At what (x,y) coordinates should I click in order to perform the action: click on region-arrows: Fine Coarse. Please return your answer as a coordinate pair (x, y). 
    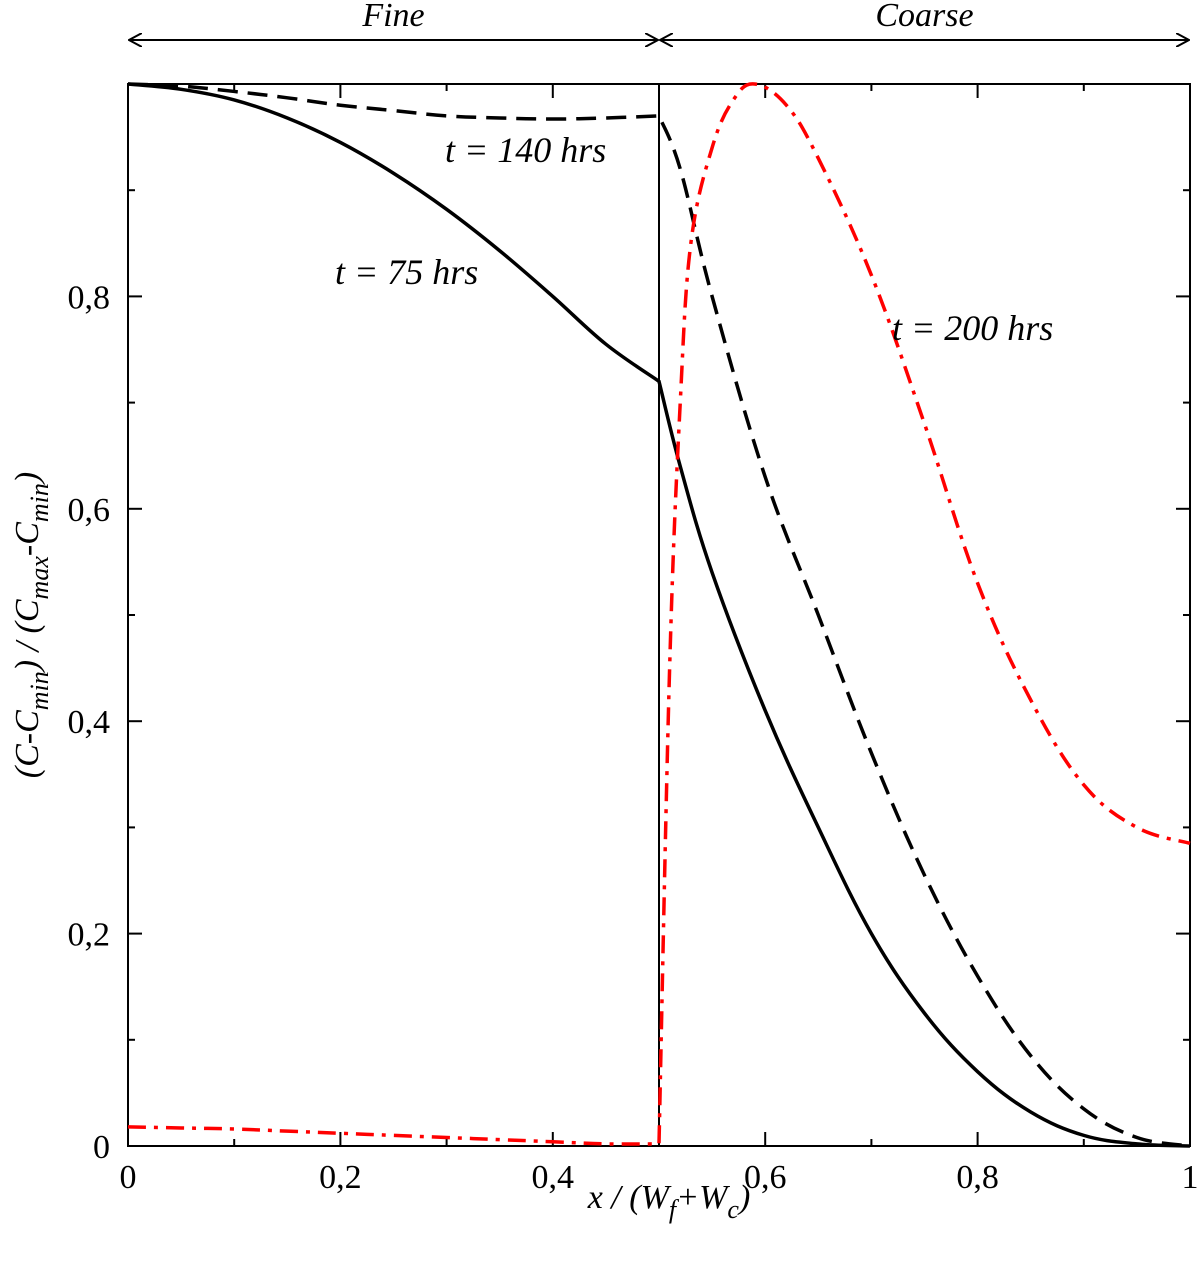
    Looking at the image, I should click on (659, 20).